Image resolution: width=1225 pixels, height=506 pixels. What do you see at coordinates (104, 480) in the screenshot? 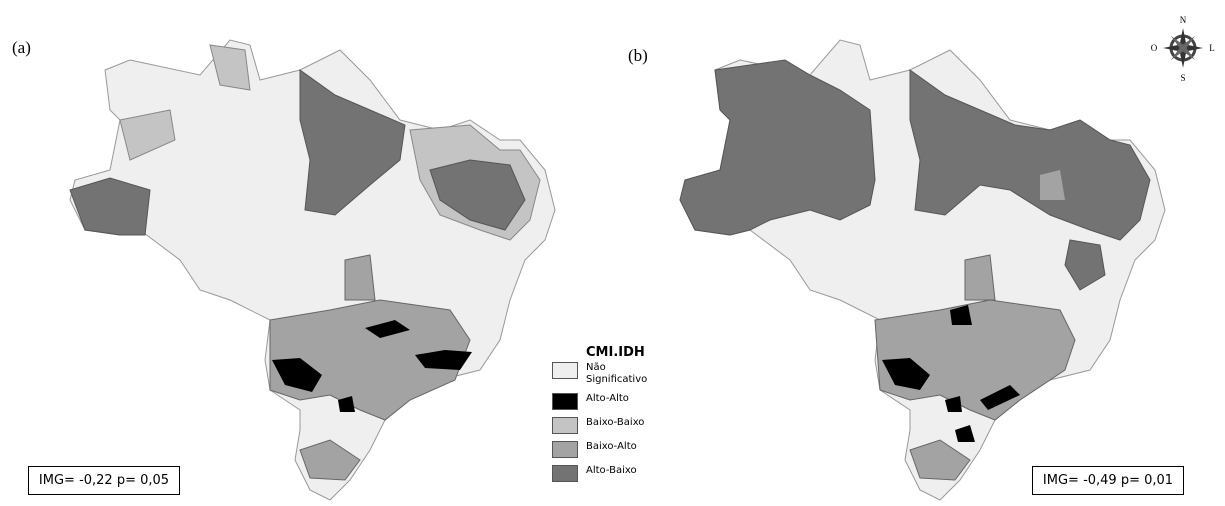
I see `stat-box: IMG= -0,22 p= 0,05` at bounding box center [104, 480].